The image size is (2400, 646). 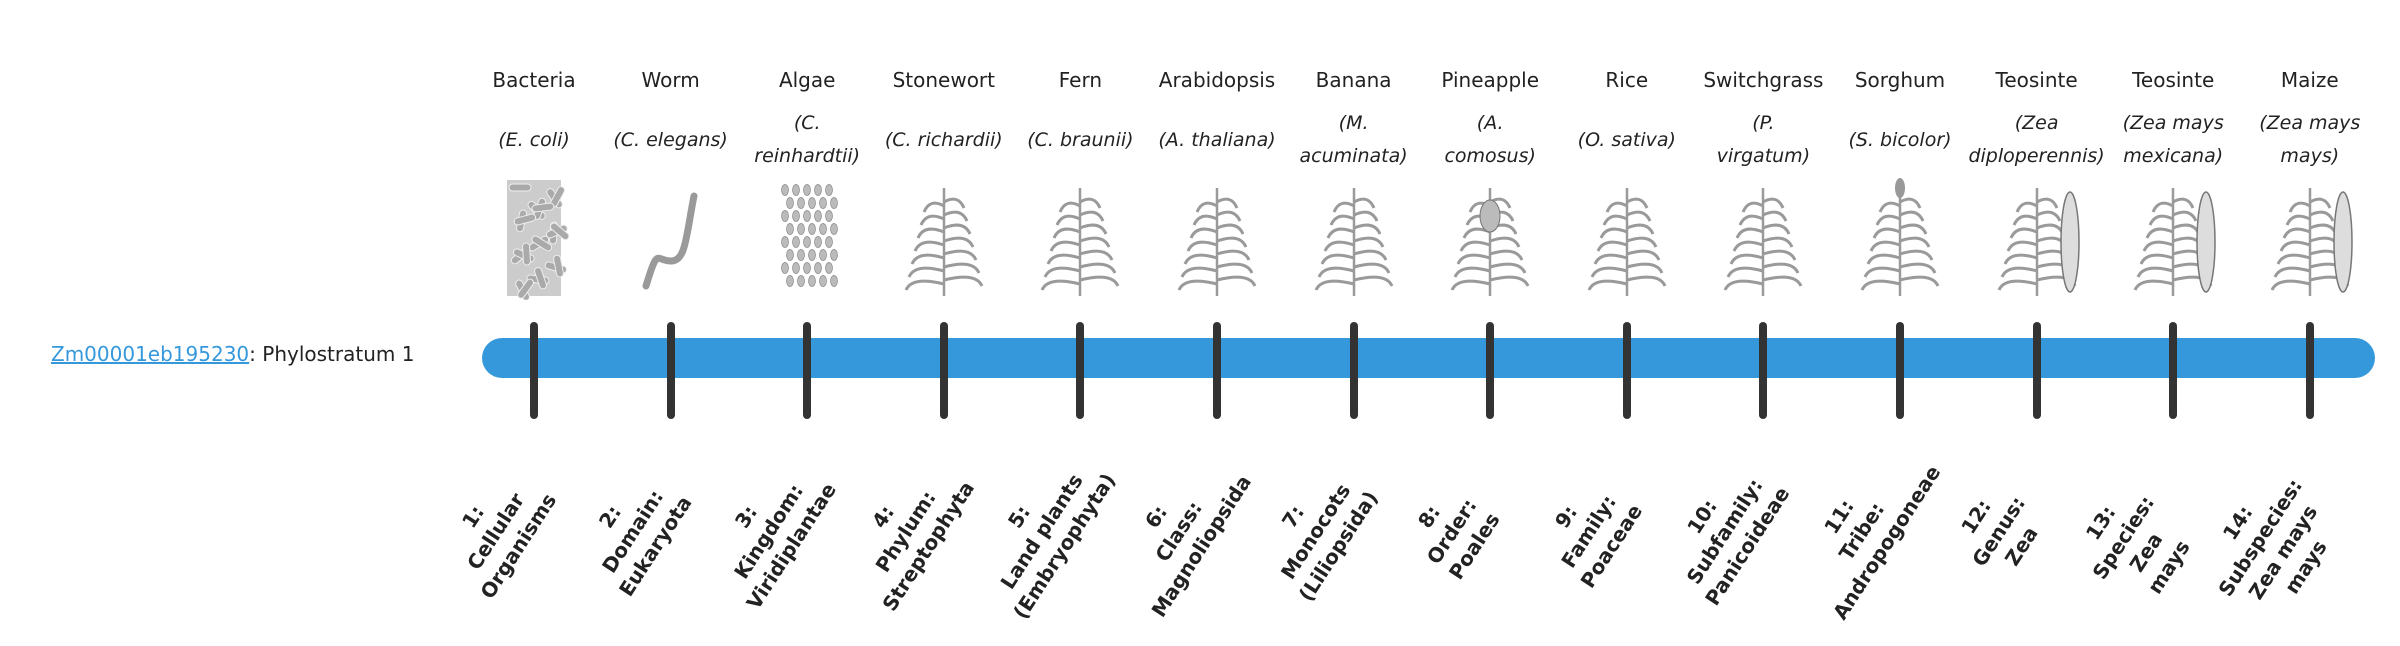 What do you see at coordinates (2271, 544) in the screenshot?
I see `phylostratum-rank-label: 14: Subspecies: Zea mays mays` at bounding box center [2271, 544].